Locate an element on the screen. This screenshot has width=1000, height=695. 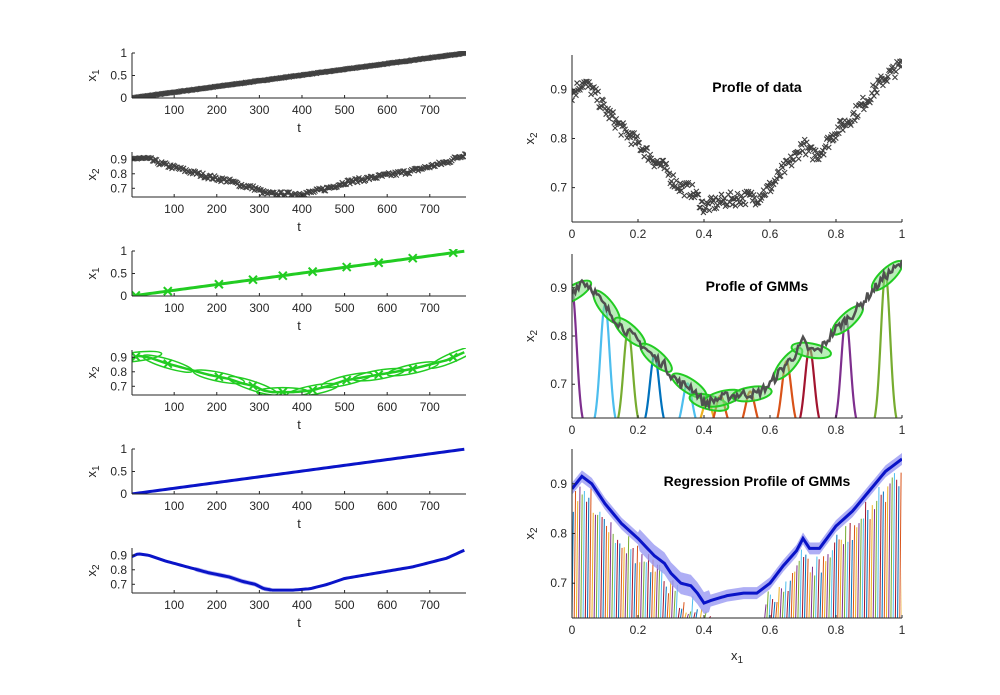
x-tick-label: 300 is located at coordinates (259, 506).